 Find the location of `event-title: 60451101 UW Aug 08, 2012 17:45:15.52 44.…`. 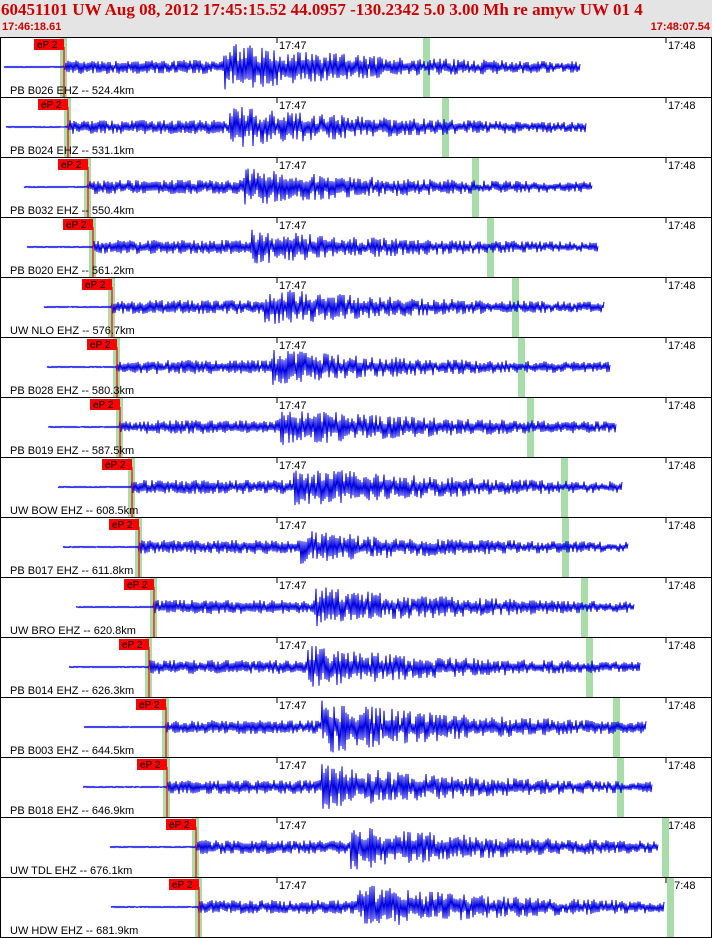

event-title: 60451101 UW Aug 08, 2012 17:45:15.52 44.… is located at coordinates (322, 9).